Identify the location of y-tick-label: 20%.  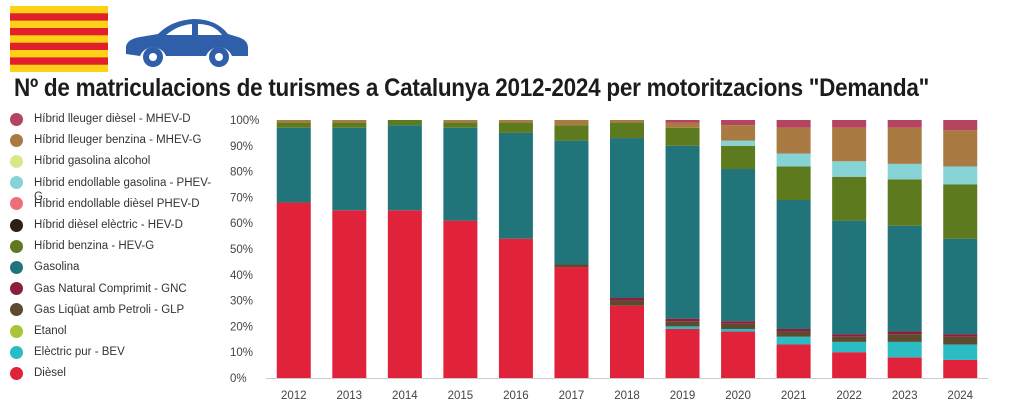
(241, 327).